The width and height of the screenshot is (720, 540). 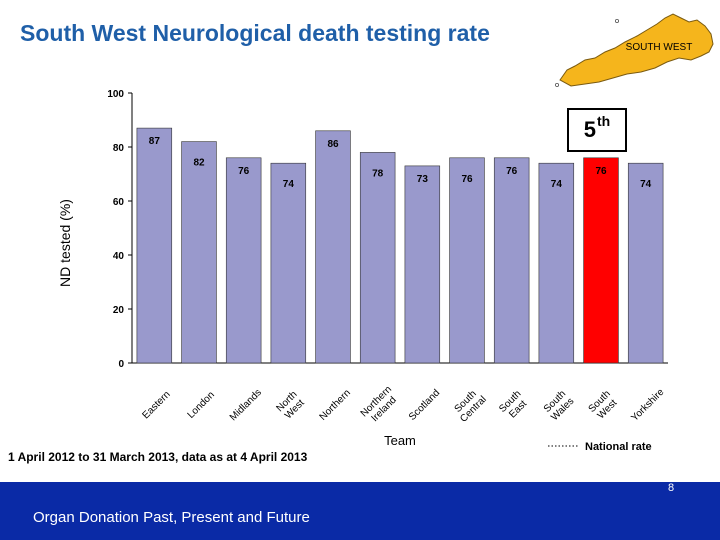 I want to click on south-west-map-icon: SOUTH WEST, so click(x=634, y=50).